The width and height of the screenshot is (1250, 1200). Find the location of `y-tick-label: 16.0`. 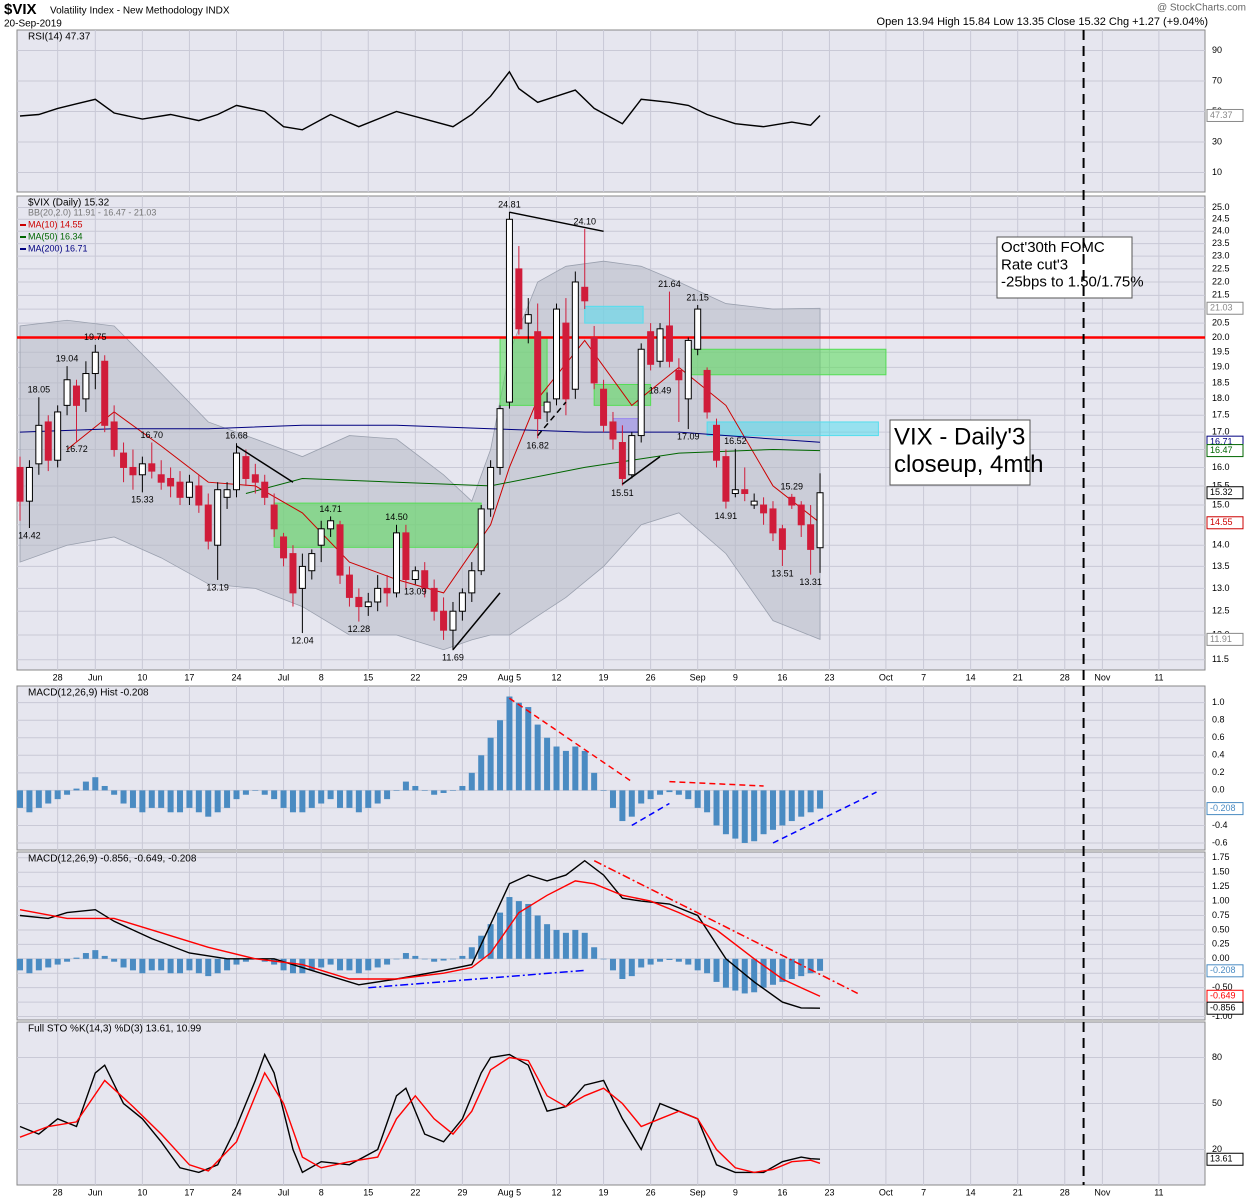

y-tick-label: 16.0 is located at coordinates (1221, 467).